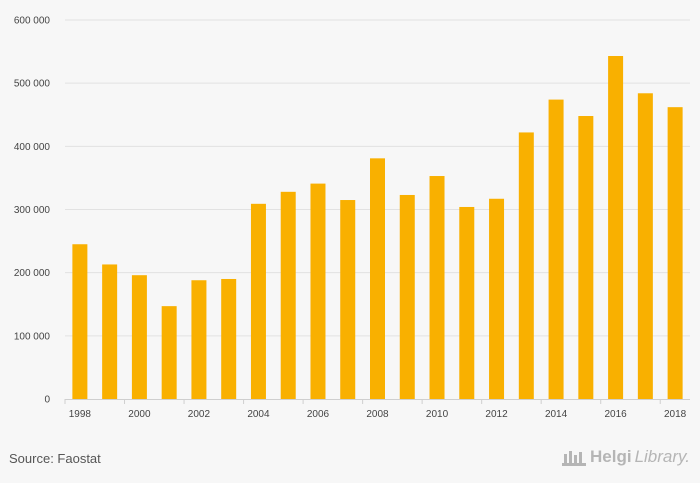 This screenshot has width=700, height=483. Describe the element at coordinates (662, 456) in the screenshot. I see `brand-suffix: Library.` at that location.